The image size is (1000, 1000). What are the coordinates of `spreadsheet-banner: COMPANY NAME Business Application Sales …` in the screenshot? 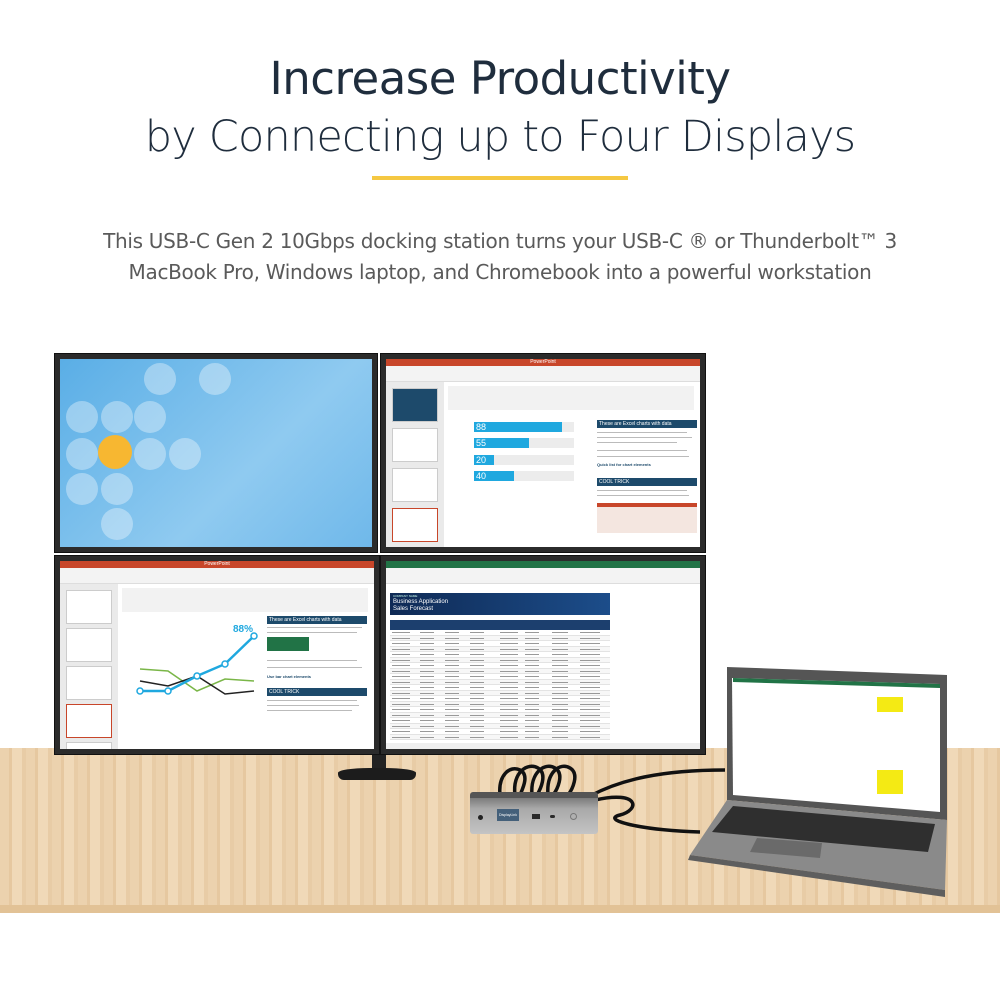 It's located at (500, 604).